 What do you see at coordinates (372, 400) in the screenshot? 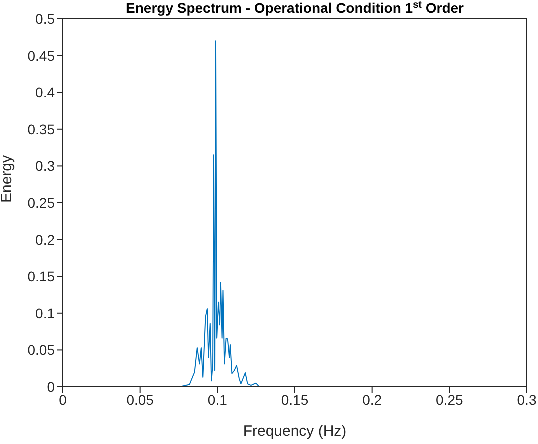
I see `x-tick-label: 0.2` at bounding box center [372, 400].